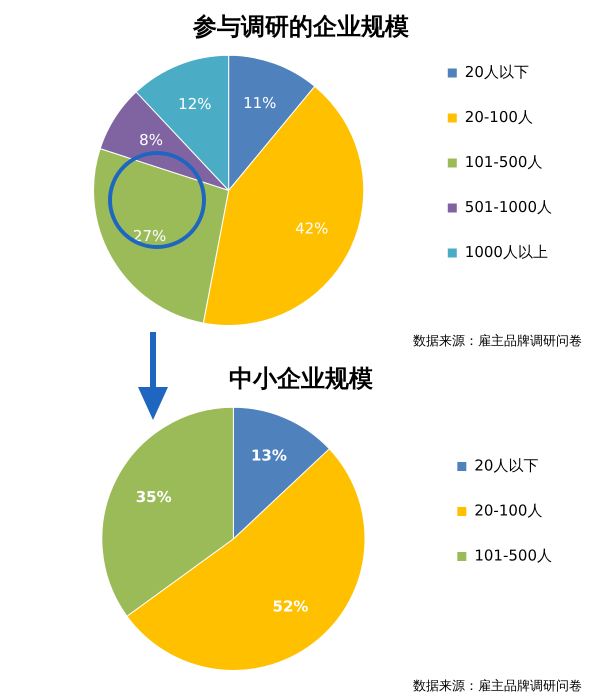  Describe the element at coordinates (269, 455) in the screenshot. I see `data-label: 13%` at that location.